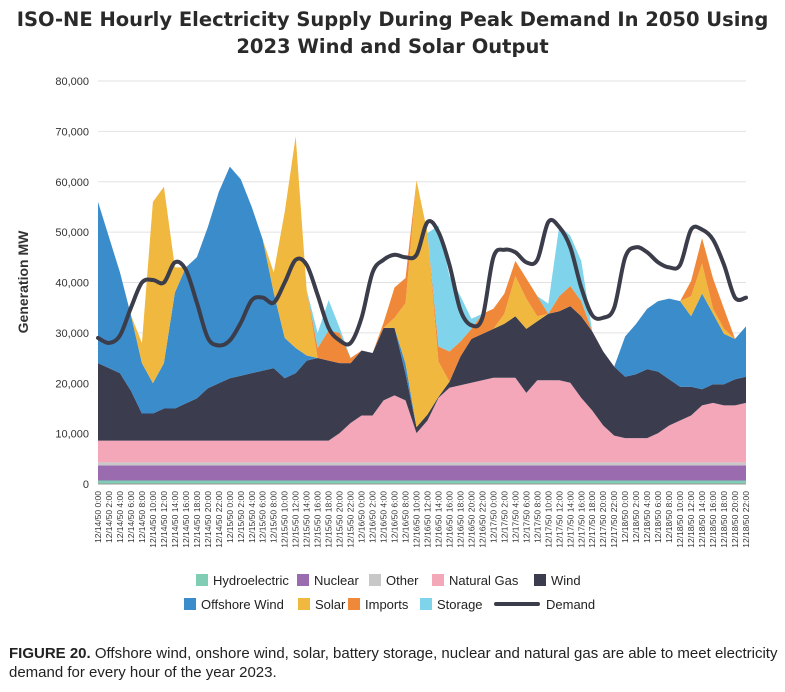  What do you see at coordinates (570, 604) in the screenshot?
I see `legend-label-demand: Demand` at bounding box center [570, 604].